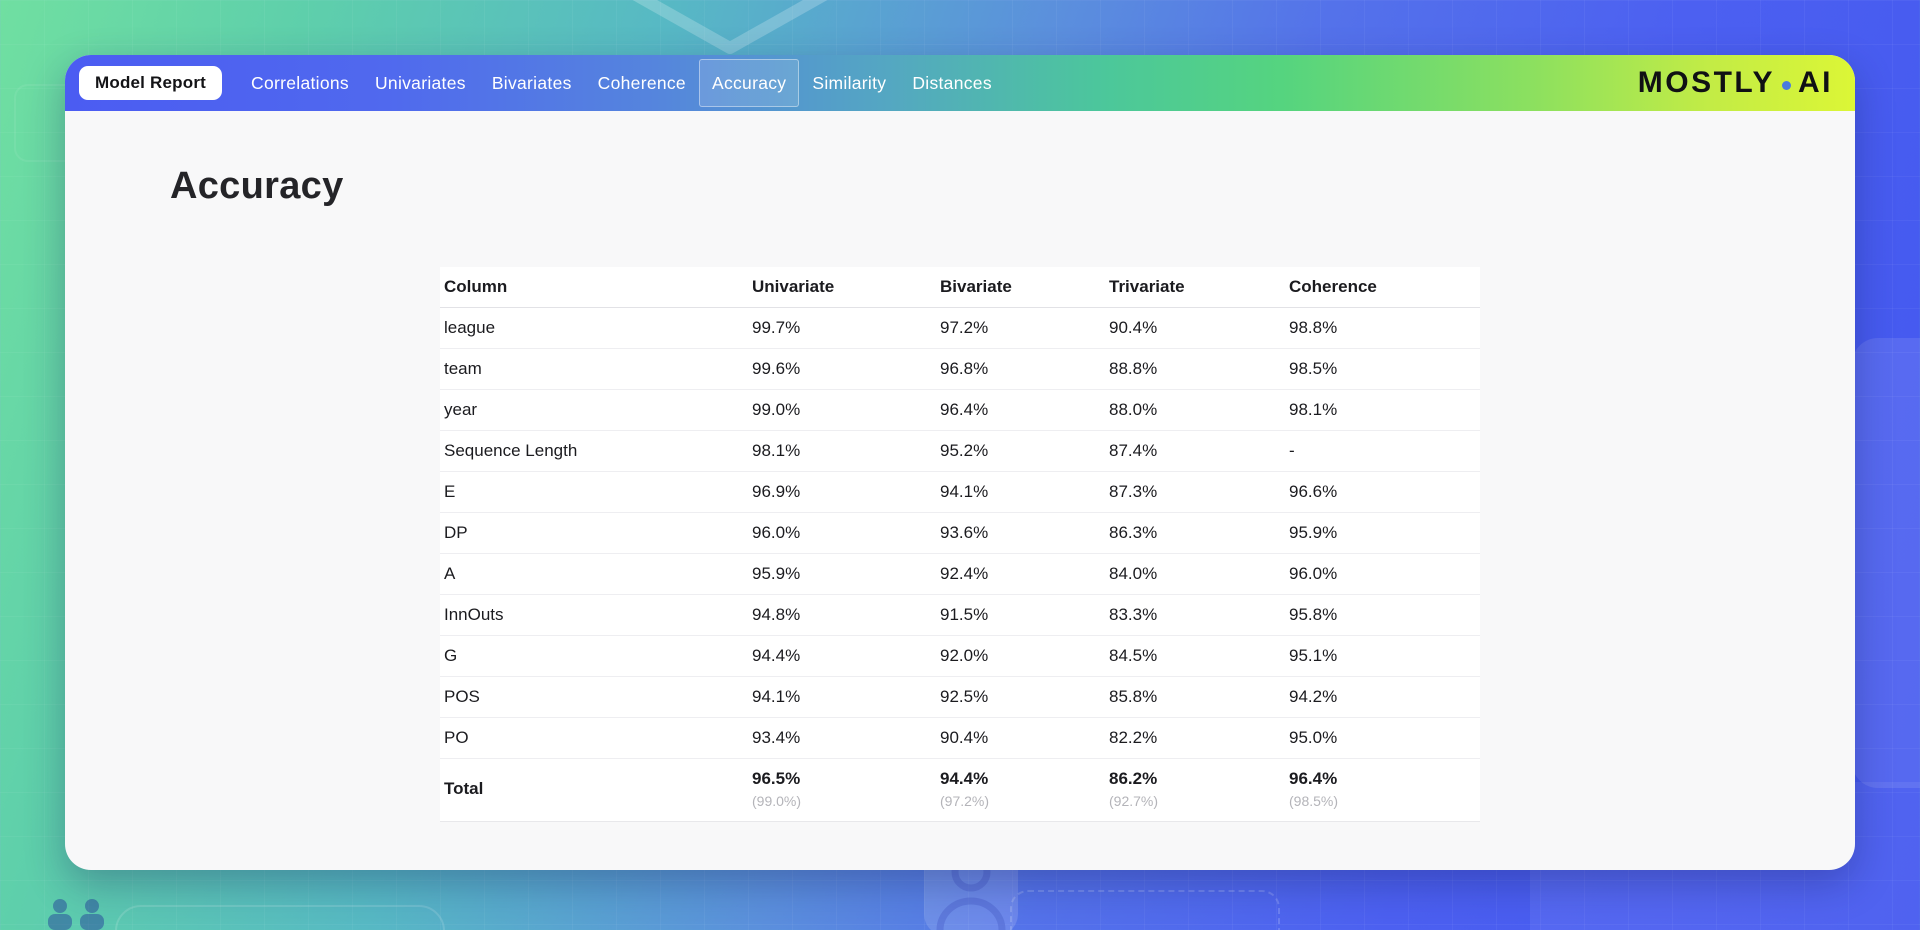 The image size is (1920, 930). I want to click on header-column: Column, so click(594, 287).